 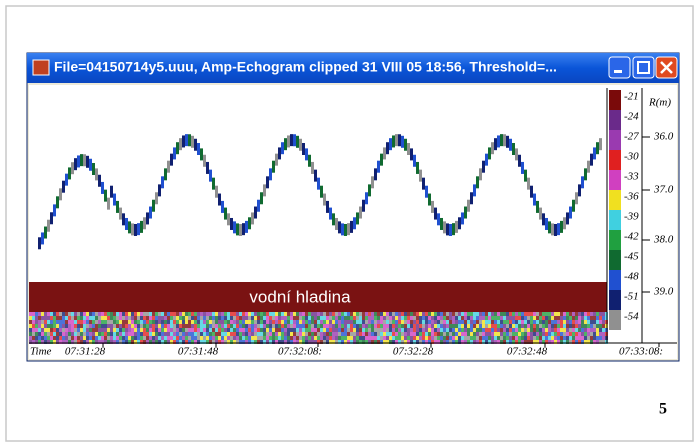 I want to click on minimize-button, so click(x=619, y=67).